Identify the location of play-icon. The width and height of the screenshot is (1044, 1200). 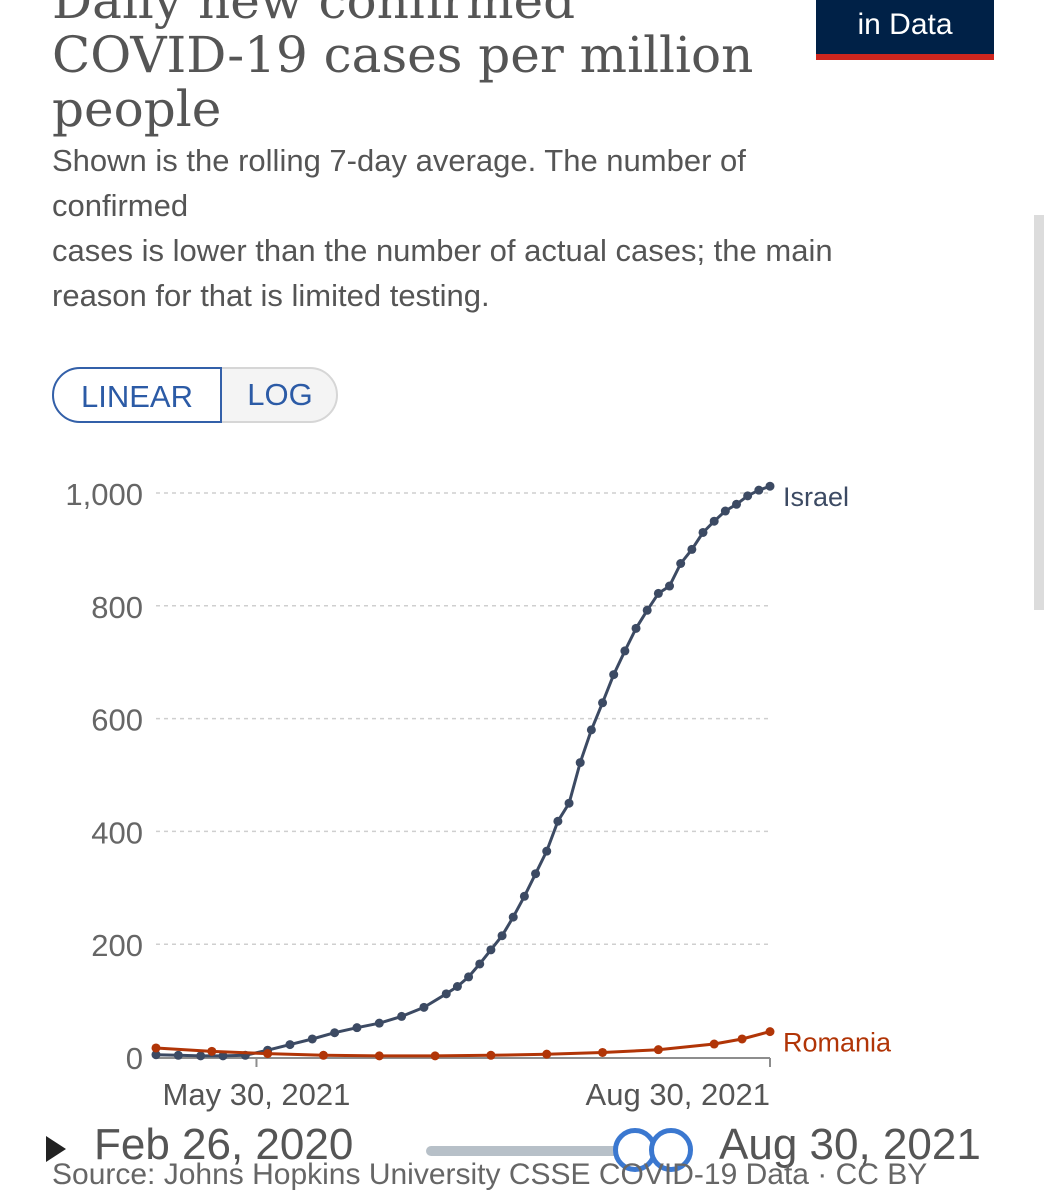
(56, 1149).